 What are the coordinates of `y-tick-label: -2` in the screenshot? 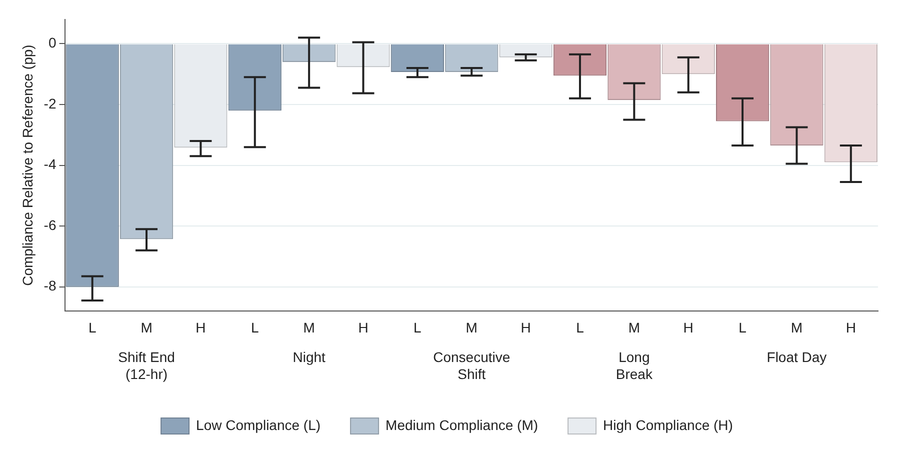 It's located at (50, 103).